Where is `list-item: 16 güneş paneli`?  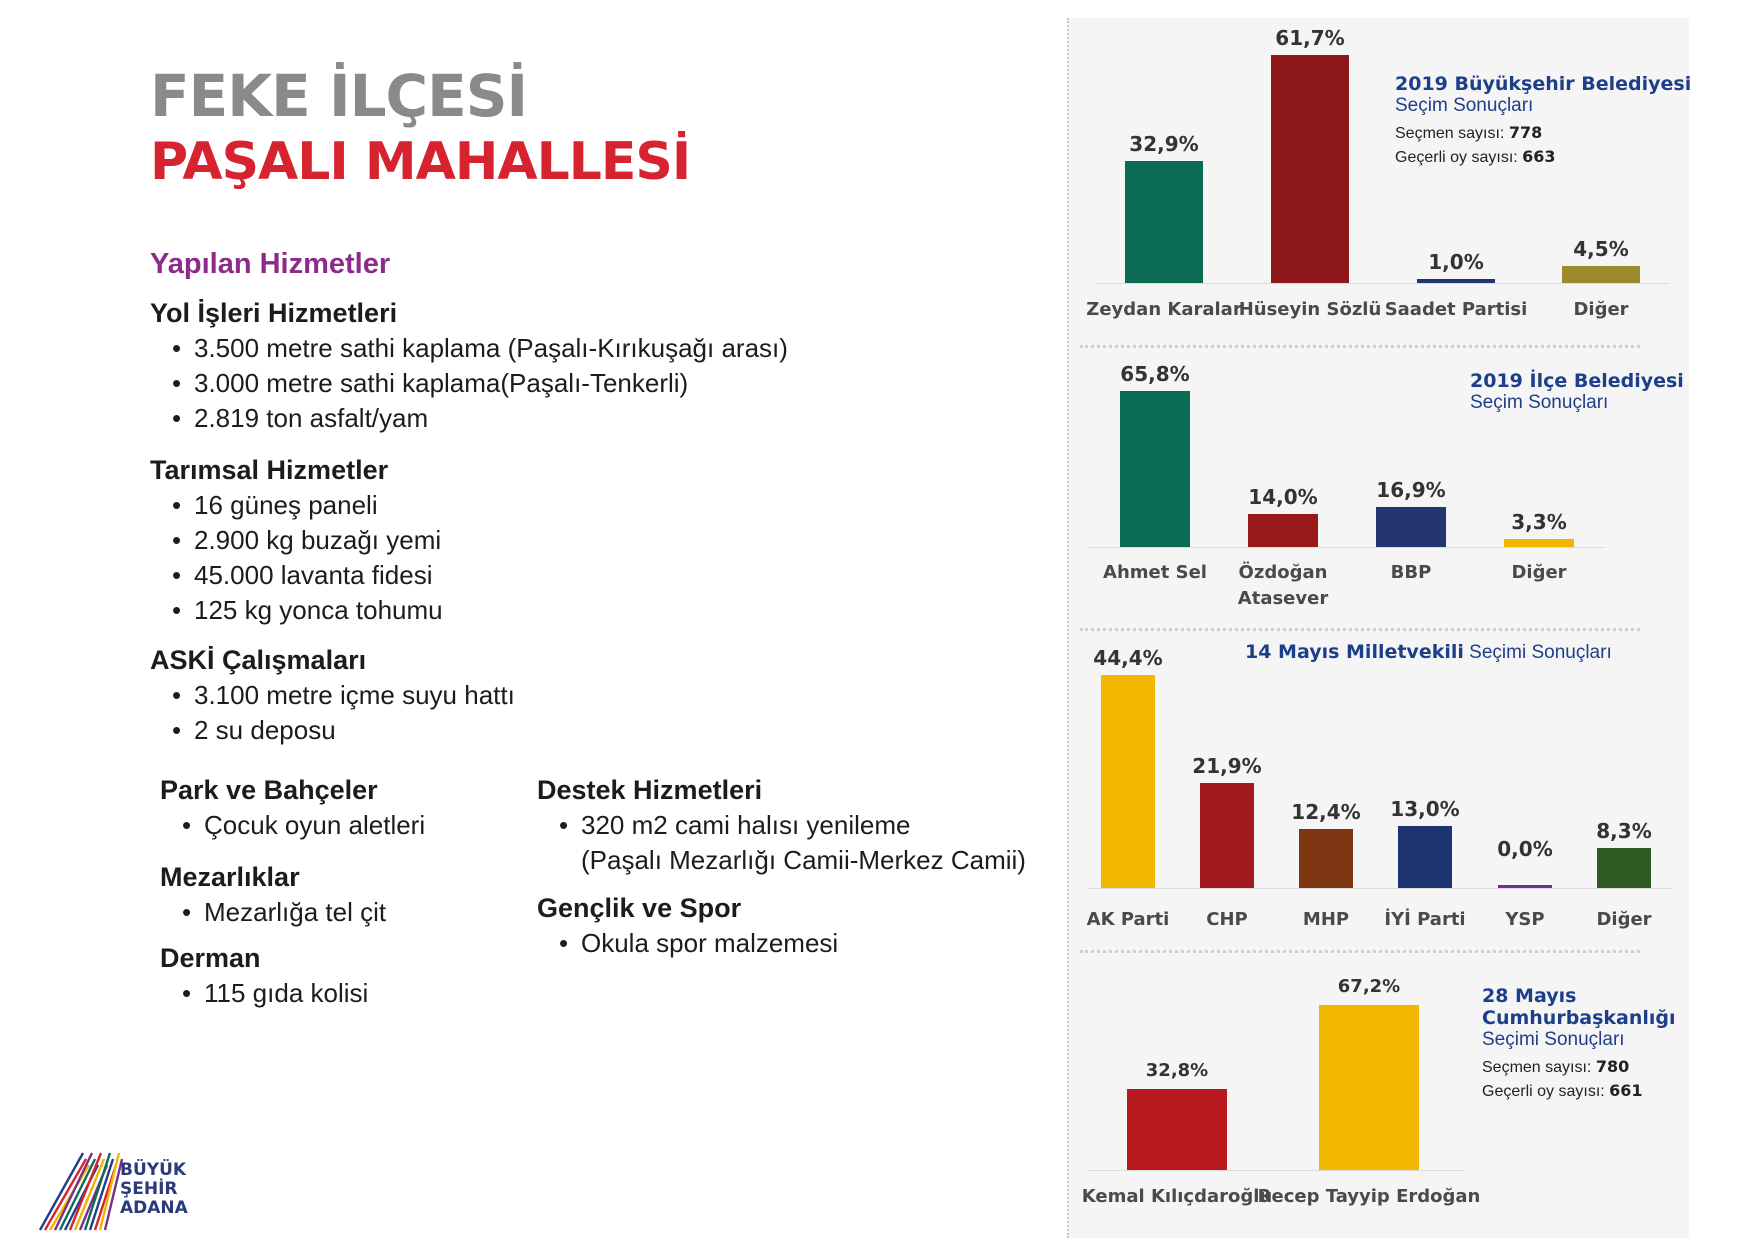
list-item: 16 güneş paneli is located at coordinates (307, 505).